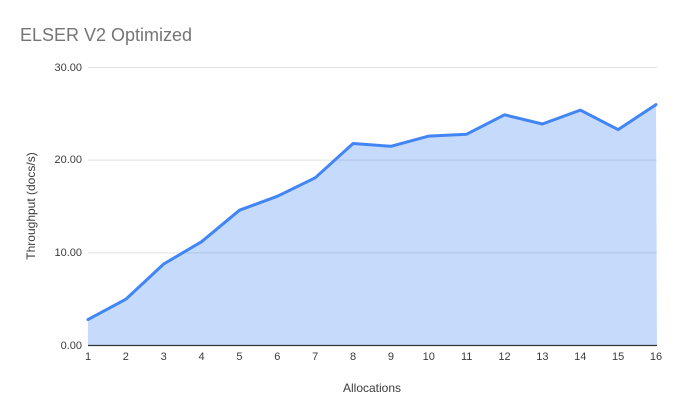 This screenshot has height=419, width=677. Describe the element at coordinates (315, 357) in the screenshot. I see `x-tick-label: 7` at that location.